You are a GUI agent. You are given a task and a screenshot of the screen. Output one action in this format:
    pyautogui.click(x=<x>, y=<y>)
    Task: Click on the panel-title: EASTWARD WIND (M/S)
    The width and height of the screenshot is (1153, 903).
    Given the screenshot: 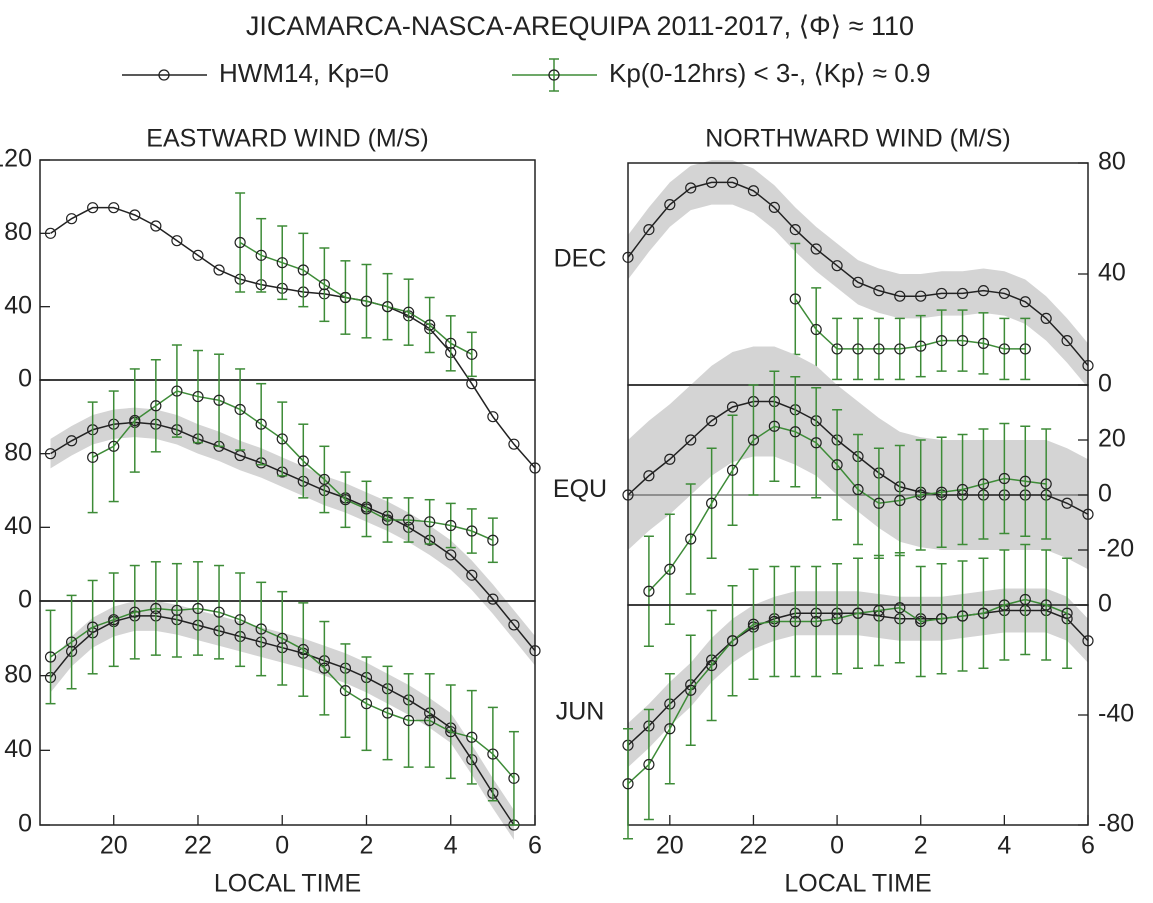 What is the action you would take?
    pyautogui.click(x=287, y=139)
    